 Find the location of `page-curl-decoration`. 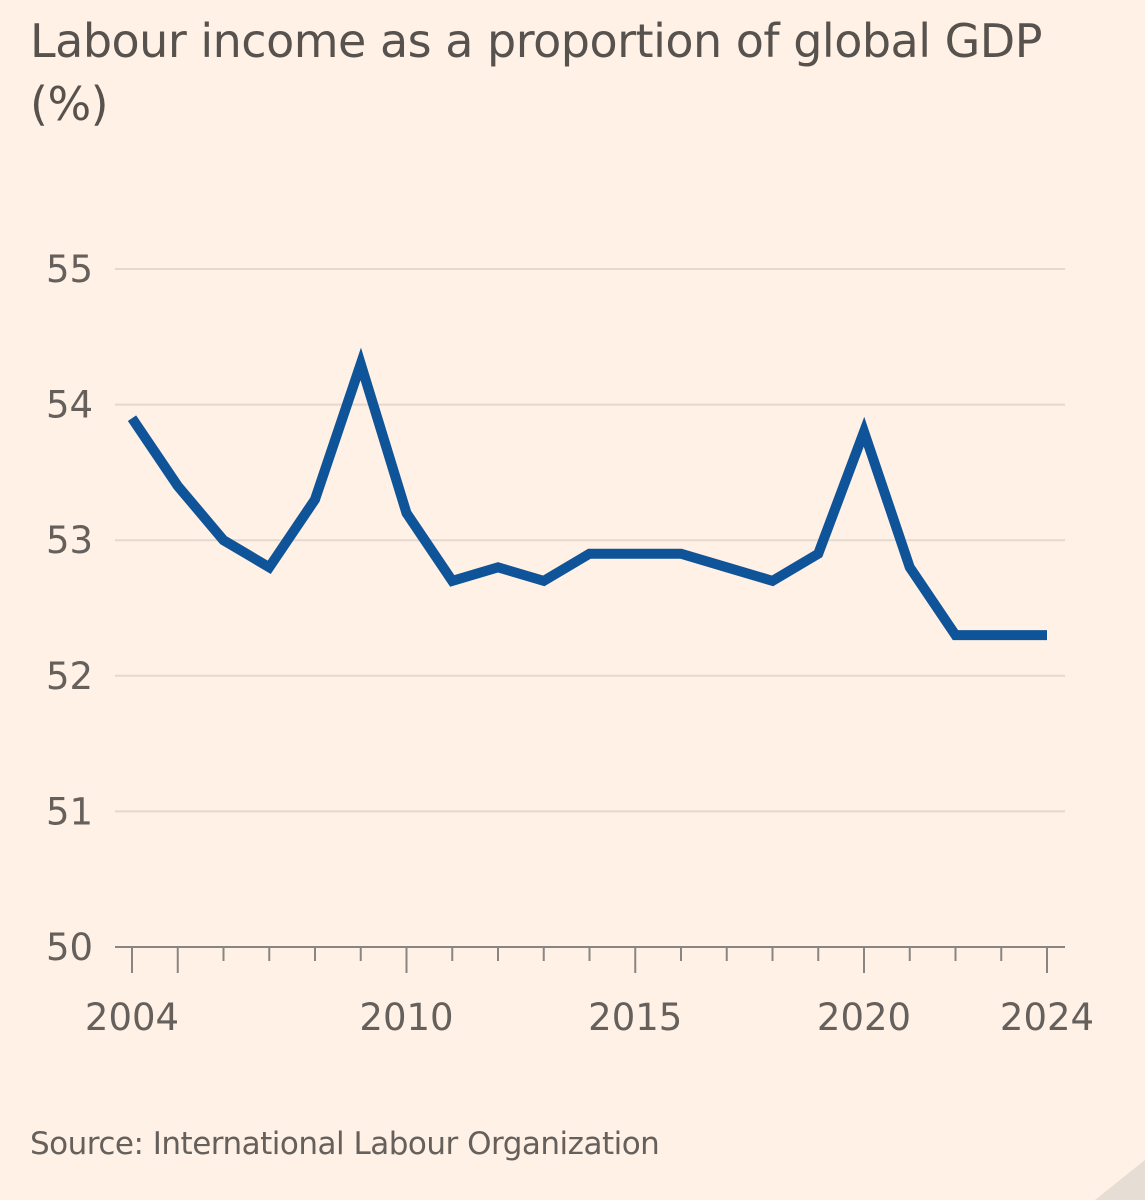

page-curl-decoration is located at coordinates (1120, 1180).